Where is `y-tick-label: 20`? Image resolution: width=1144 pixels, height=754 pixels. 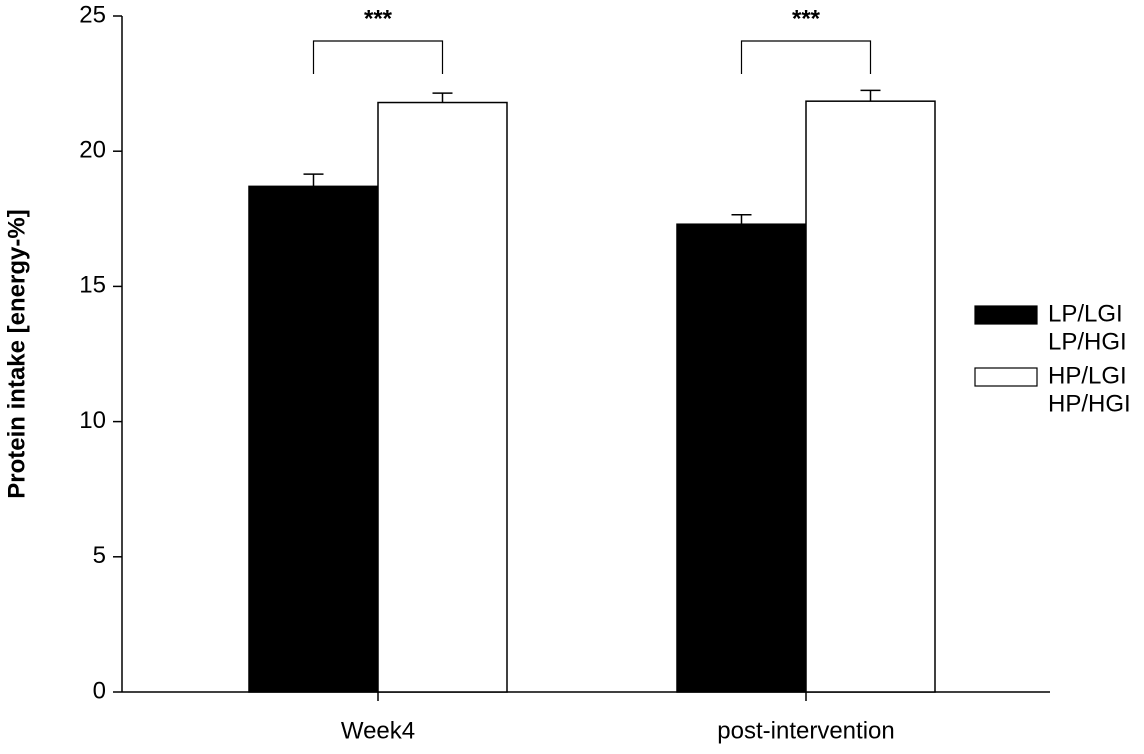 y-tick-label: 20 is located at coordinates (92, 150).